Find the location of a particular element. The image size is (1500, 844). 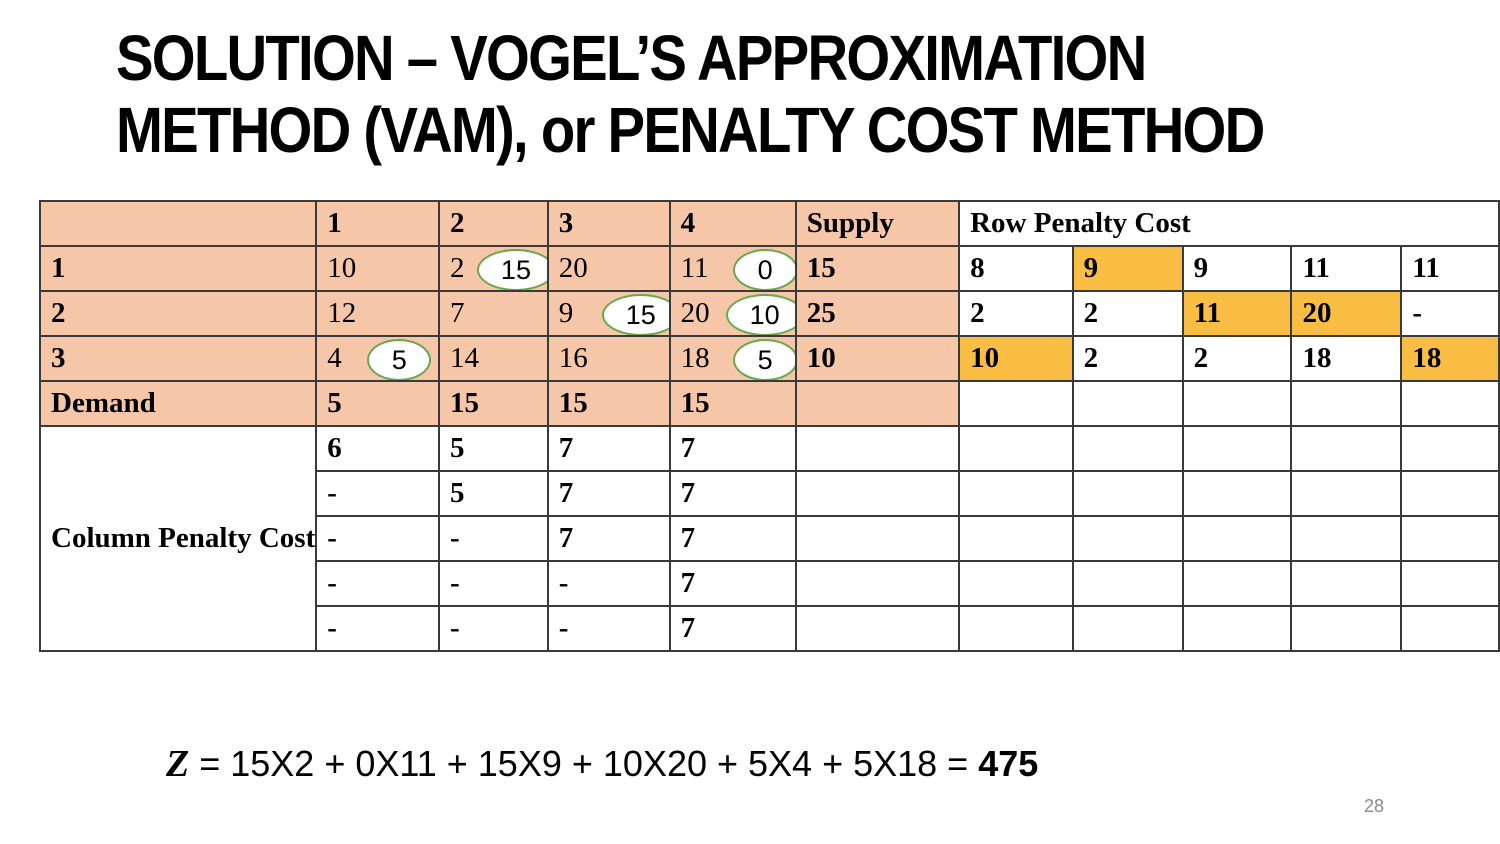

supply-header: Supply is located at coordinates (877, 223).